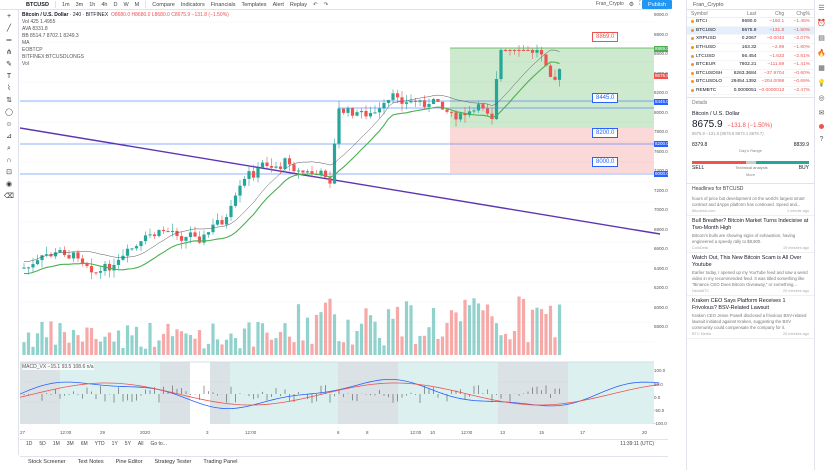  What do you see at coordinates (821, 8) in the screenshot?
I see `watchlist-icon: ☰` at bounding box center [821, 8].